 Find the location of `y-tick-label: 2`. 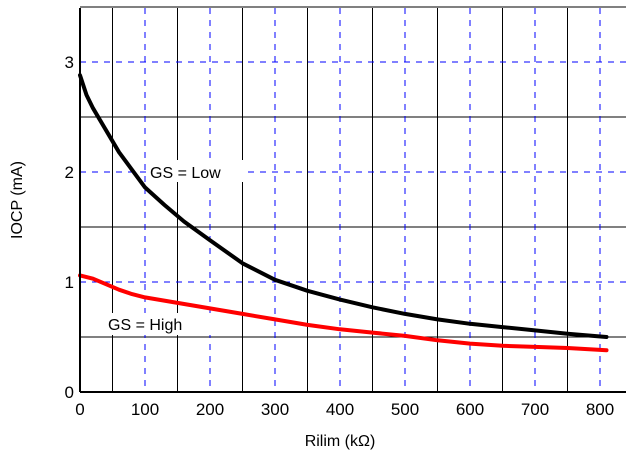

y-tick-label: 2 is located at coordinates (69, 172).